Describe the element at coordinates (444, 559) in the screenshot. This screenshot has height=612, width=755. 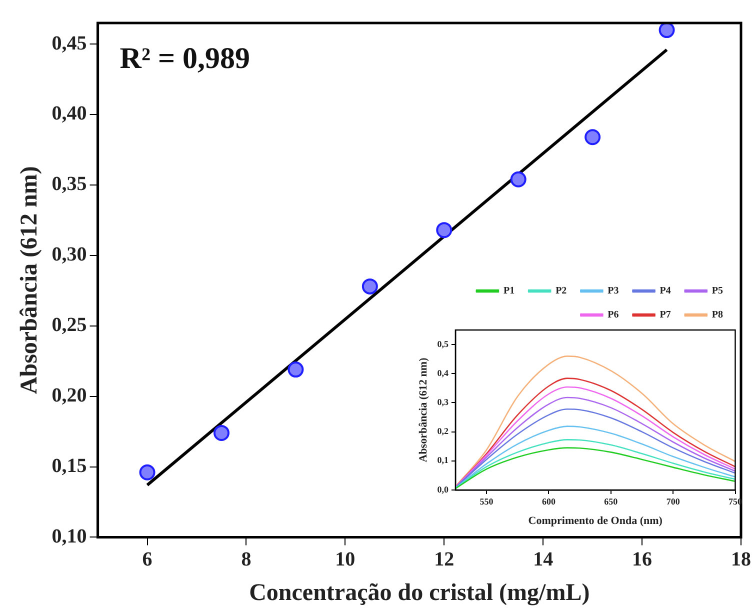
I see `x-tick-label: 12` at that location.